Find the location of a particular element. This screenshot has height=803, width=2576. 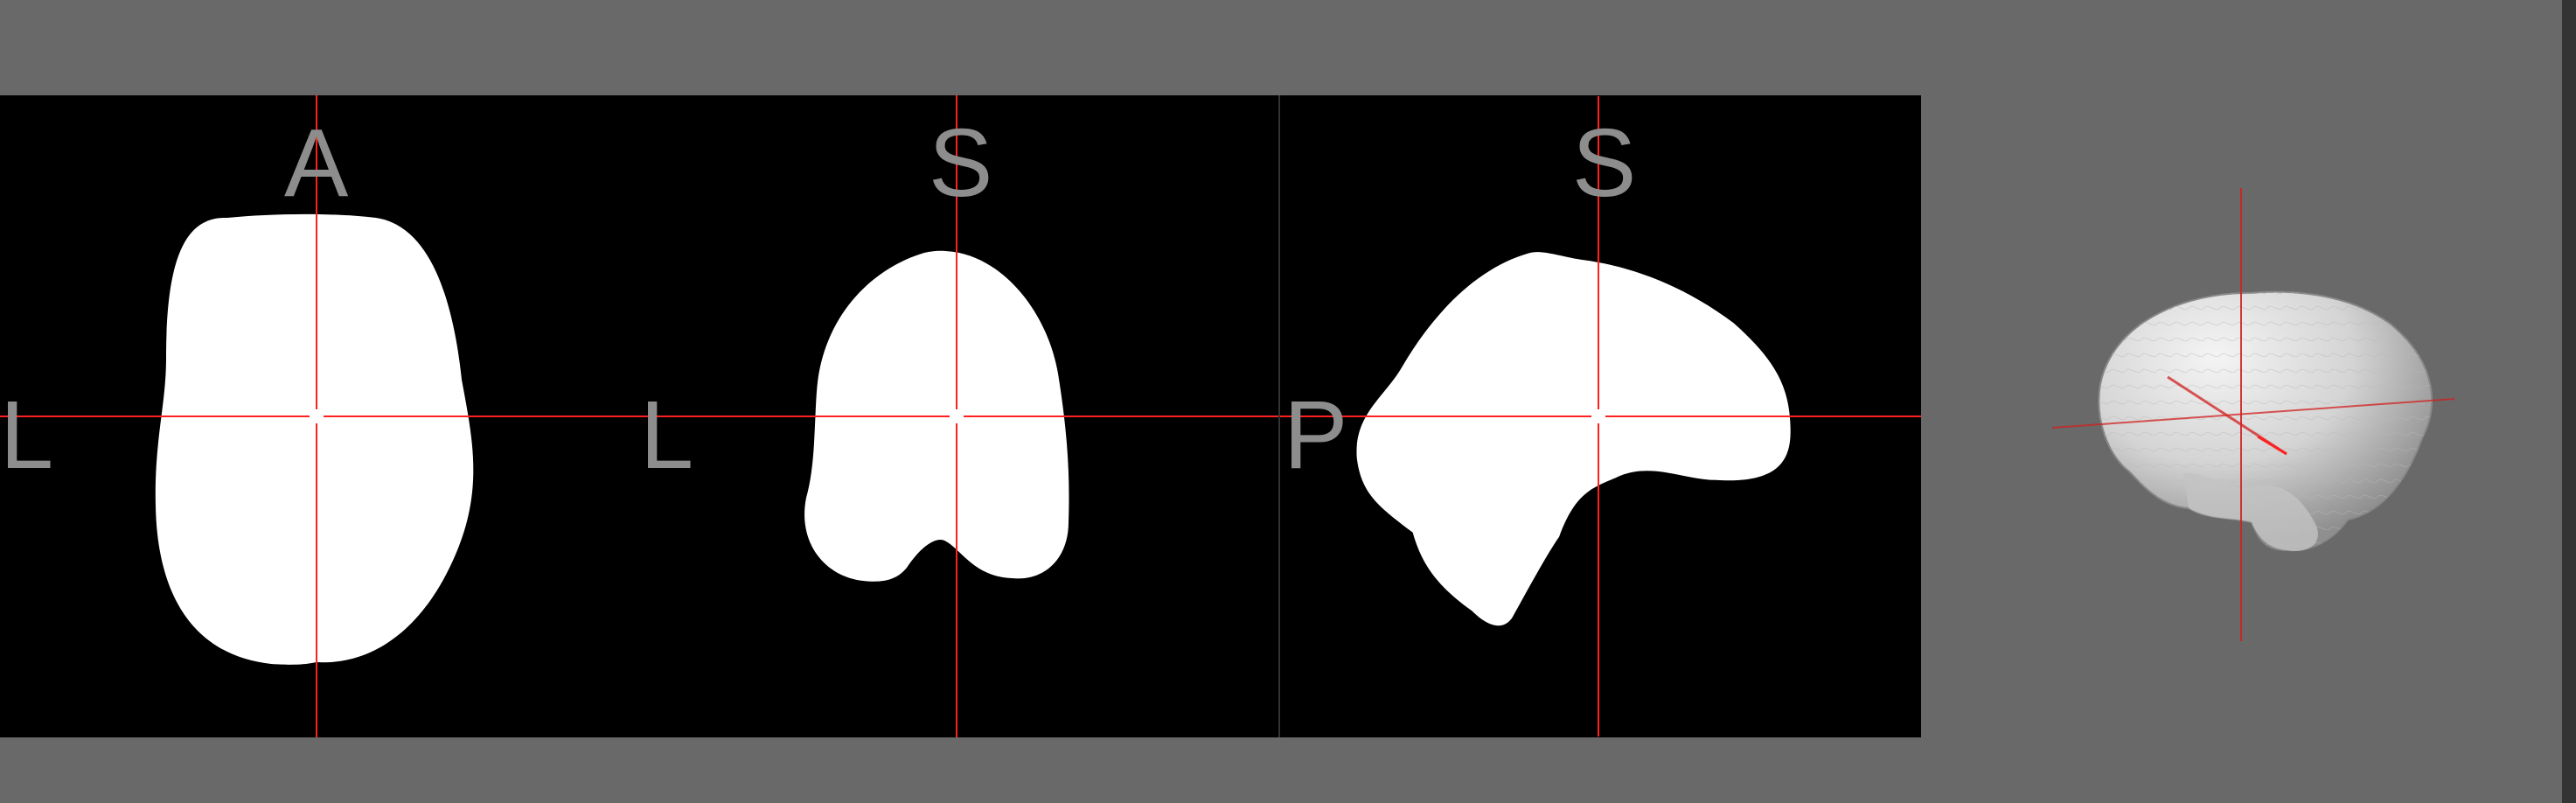

sagittal-crosshair-center-gap is located at coordinates (1598, 416).